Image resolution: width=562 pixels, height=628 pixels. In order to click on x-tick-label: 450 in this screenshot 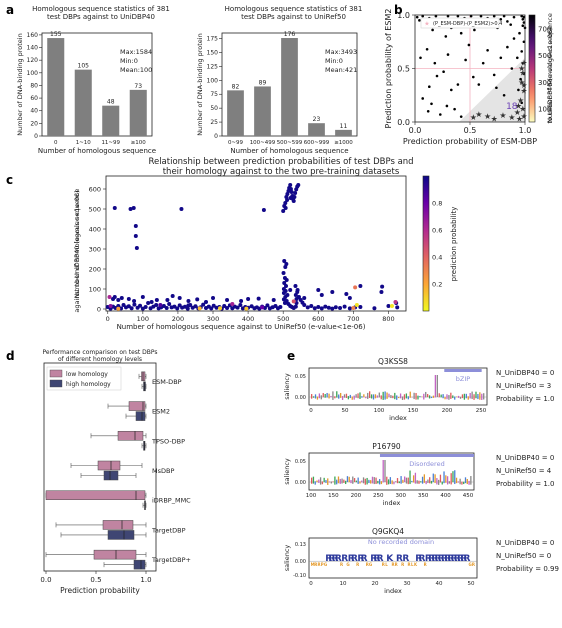, I will do `click(468, 496)`.